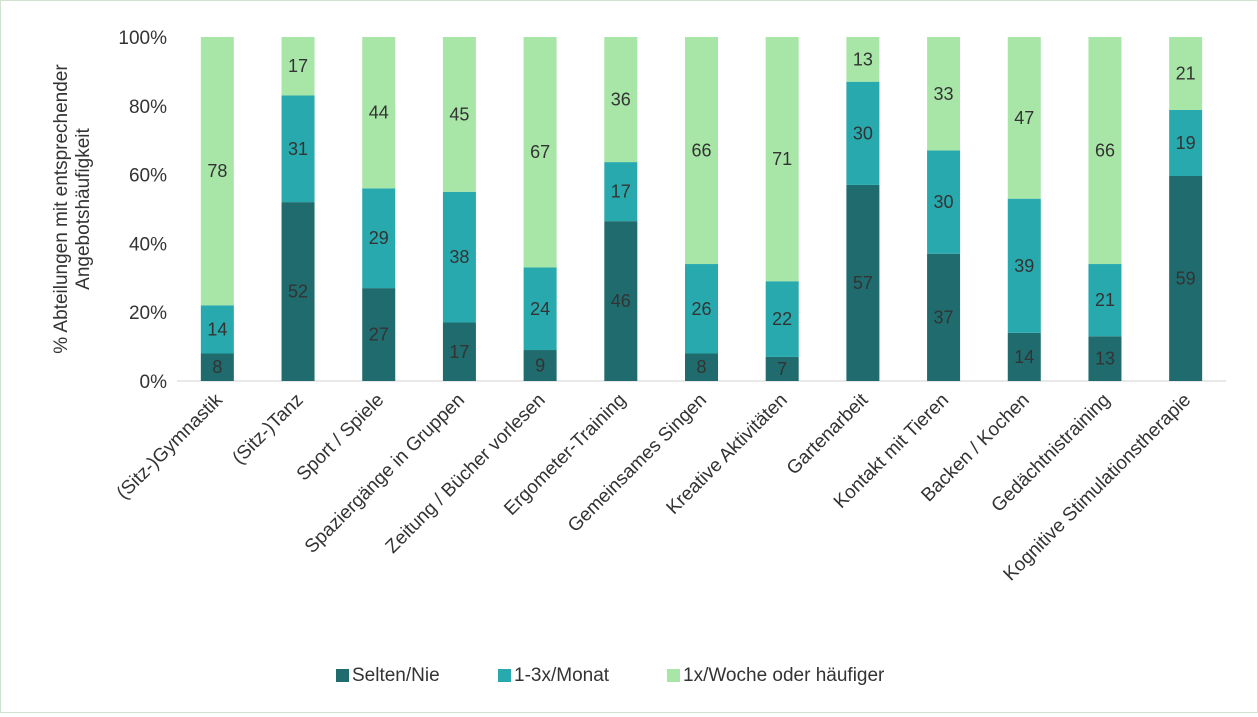  I want to click on data-label: 46, so click(621, 301).